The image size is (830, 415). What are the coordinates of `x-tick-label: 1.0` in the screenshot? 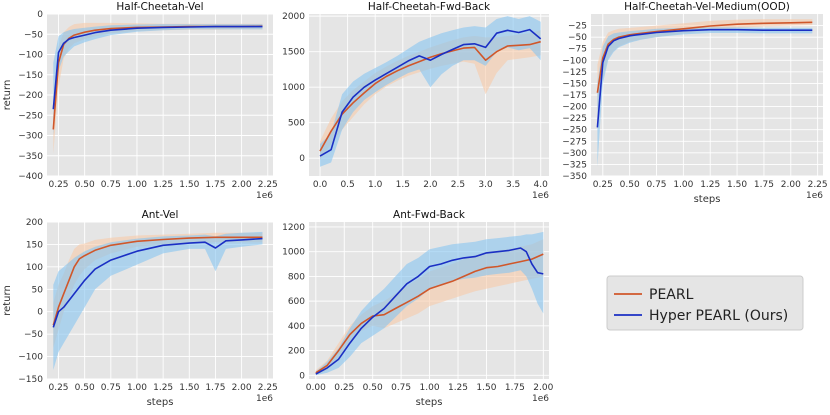 It's located at (375, 185).